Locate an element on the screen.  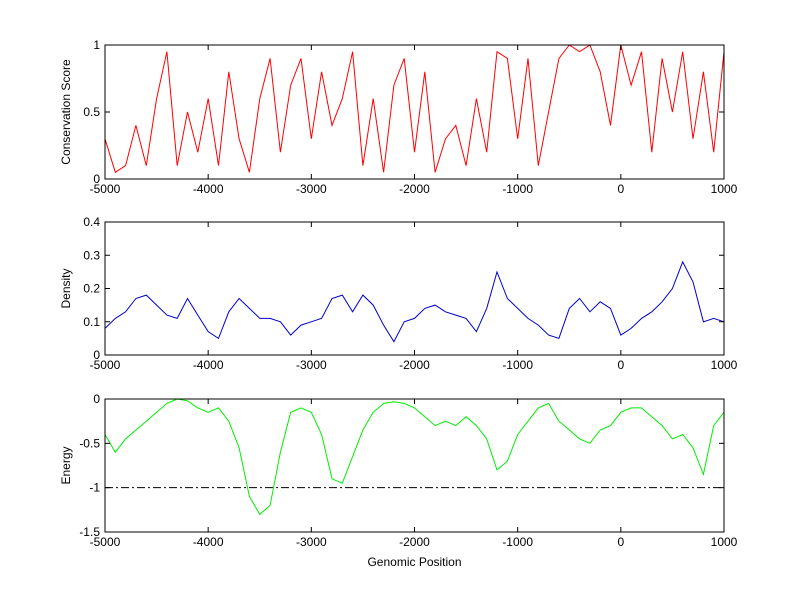
y-axis-label: Energy is located at coordinates (66, 465).